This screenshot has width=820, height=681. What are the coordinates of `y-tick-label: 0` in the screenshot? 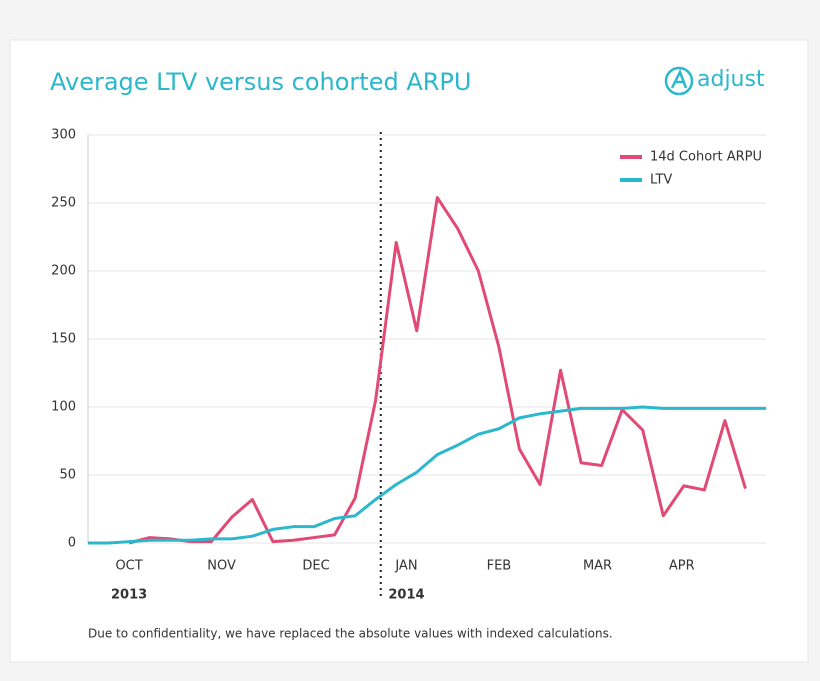 It's located at (72, 543).